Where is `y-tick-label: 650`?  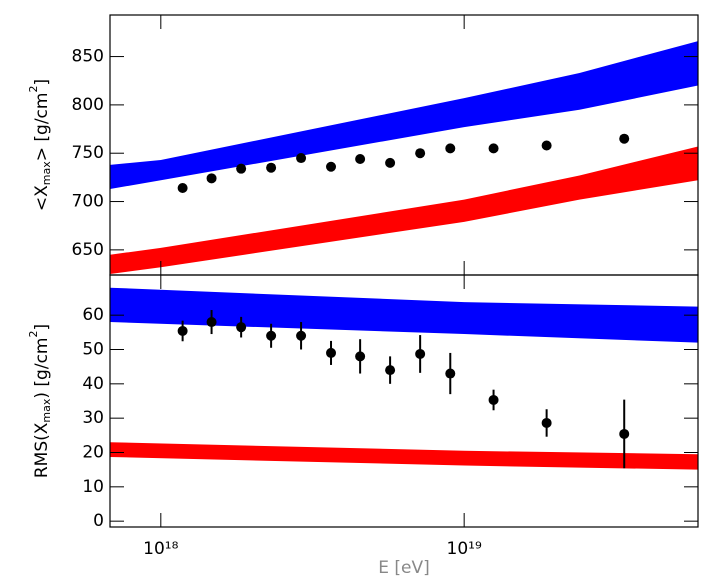
y-tick-label: 650 is located at coordinates (88, 250).